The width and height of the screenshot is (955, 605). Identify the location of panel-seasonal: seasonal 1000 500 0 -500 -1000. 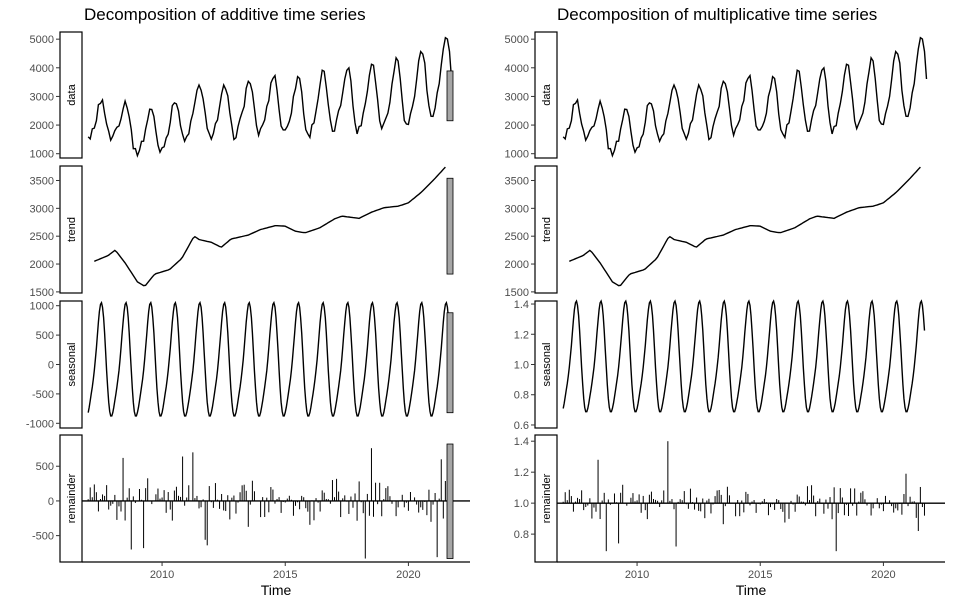
(240, 365).